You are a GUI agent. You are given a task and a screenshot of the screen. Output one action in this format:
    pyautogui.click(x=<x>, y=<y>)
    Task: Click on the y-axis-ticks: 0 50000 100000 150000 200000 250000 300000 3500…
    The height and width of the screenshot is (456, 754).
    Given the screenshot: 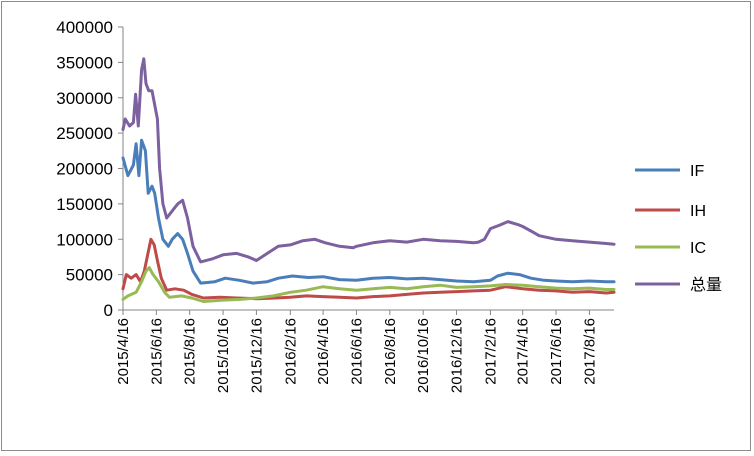 What is the action you would take?
    pyautogui.click(x=89, y=169)
    